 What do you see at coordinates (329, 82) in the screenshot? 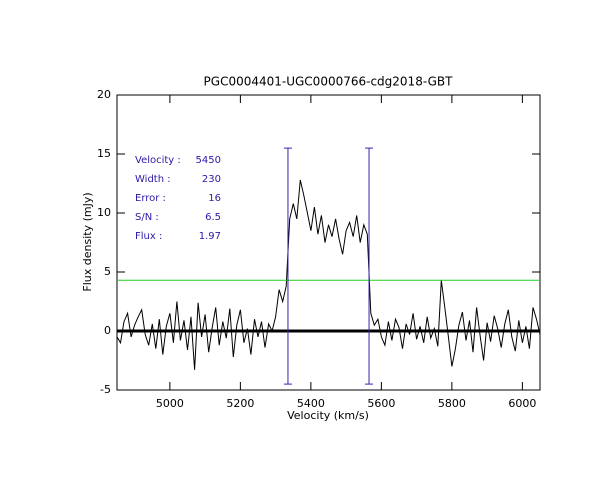
I see `chart-title: PGC0004401-UGC0000766-cdg2018-GBT` at bounding box center [329, 82].